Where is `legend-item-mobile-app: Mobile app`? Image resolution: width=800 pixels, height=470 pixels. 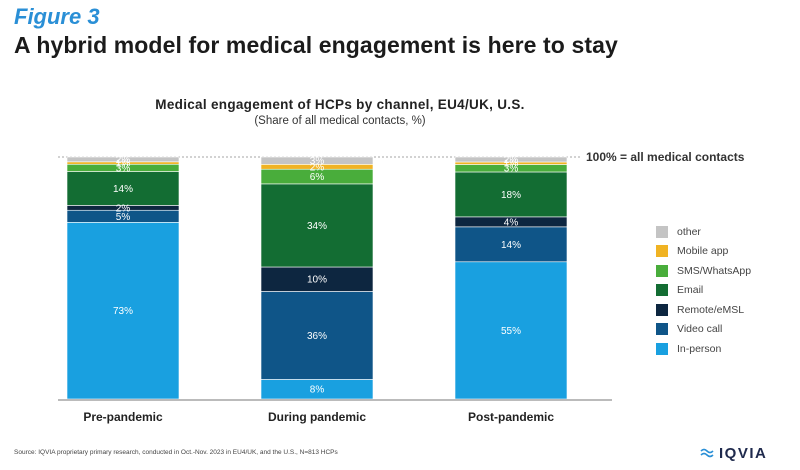 legend-item-mobile-app: Mobile app is located at coordinates (703, 252).